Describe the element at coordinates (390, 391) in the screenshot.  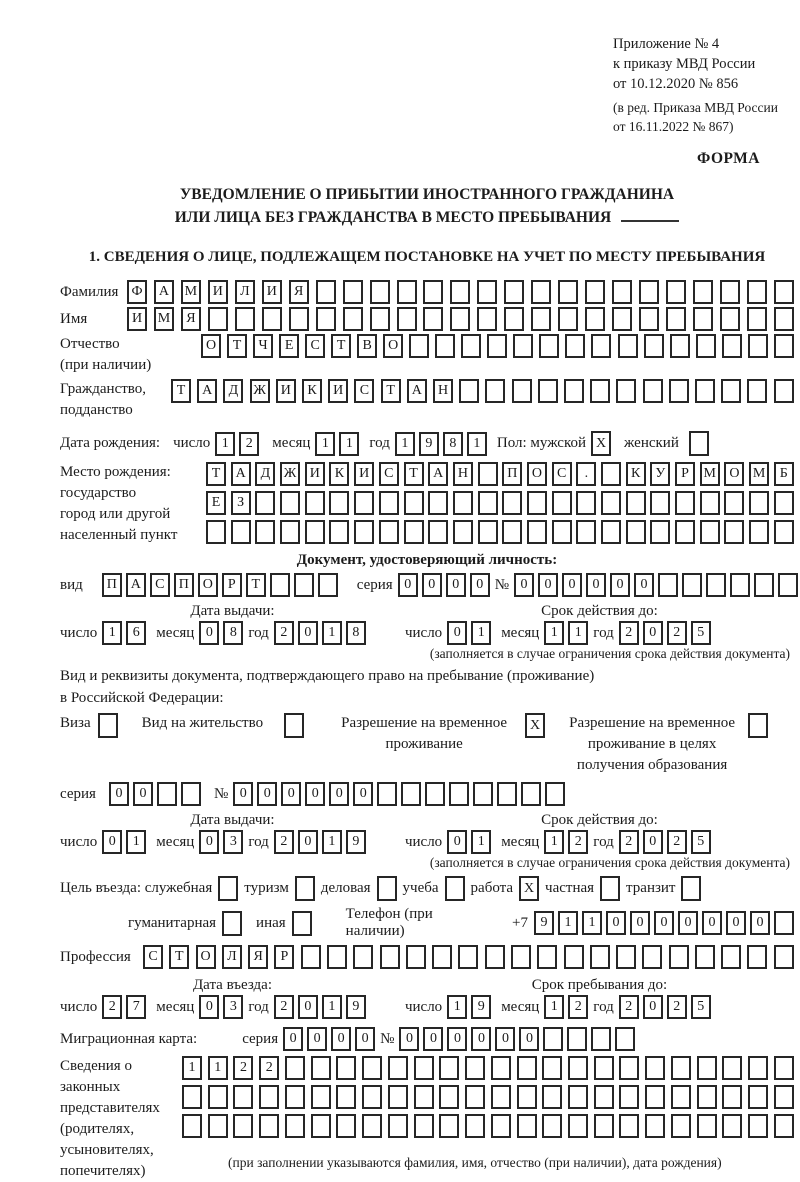
I see `char-box: Т` at that location.